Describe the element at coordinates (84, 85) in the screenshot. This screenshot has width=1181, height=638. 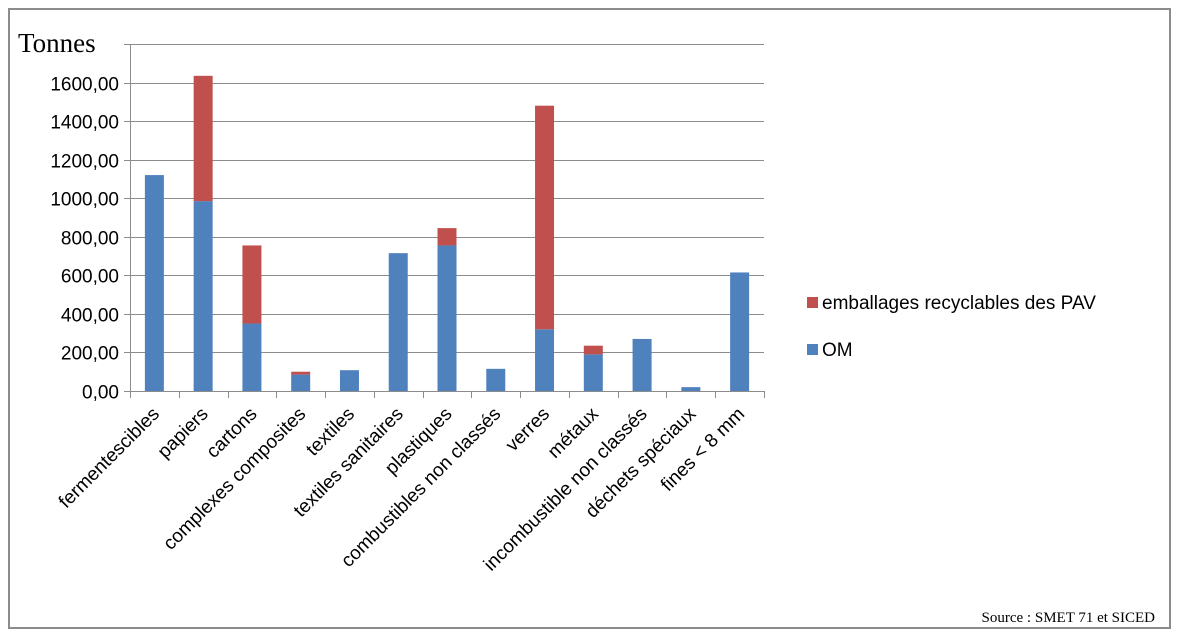
I see `y-tick-label: 1600,00` at that location.